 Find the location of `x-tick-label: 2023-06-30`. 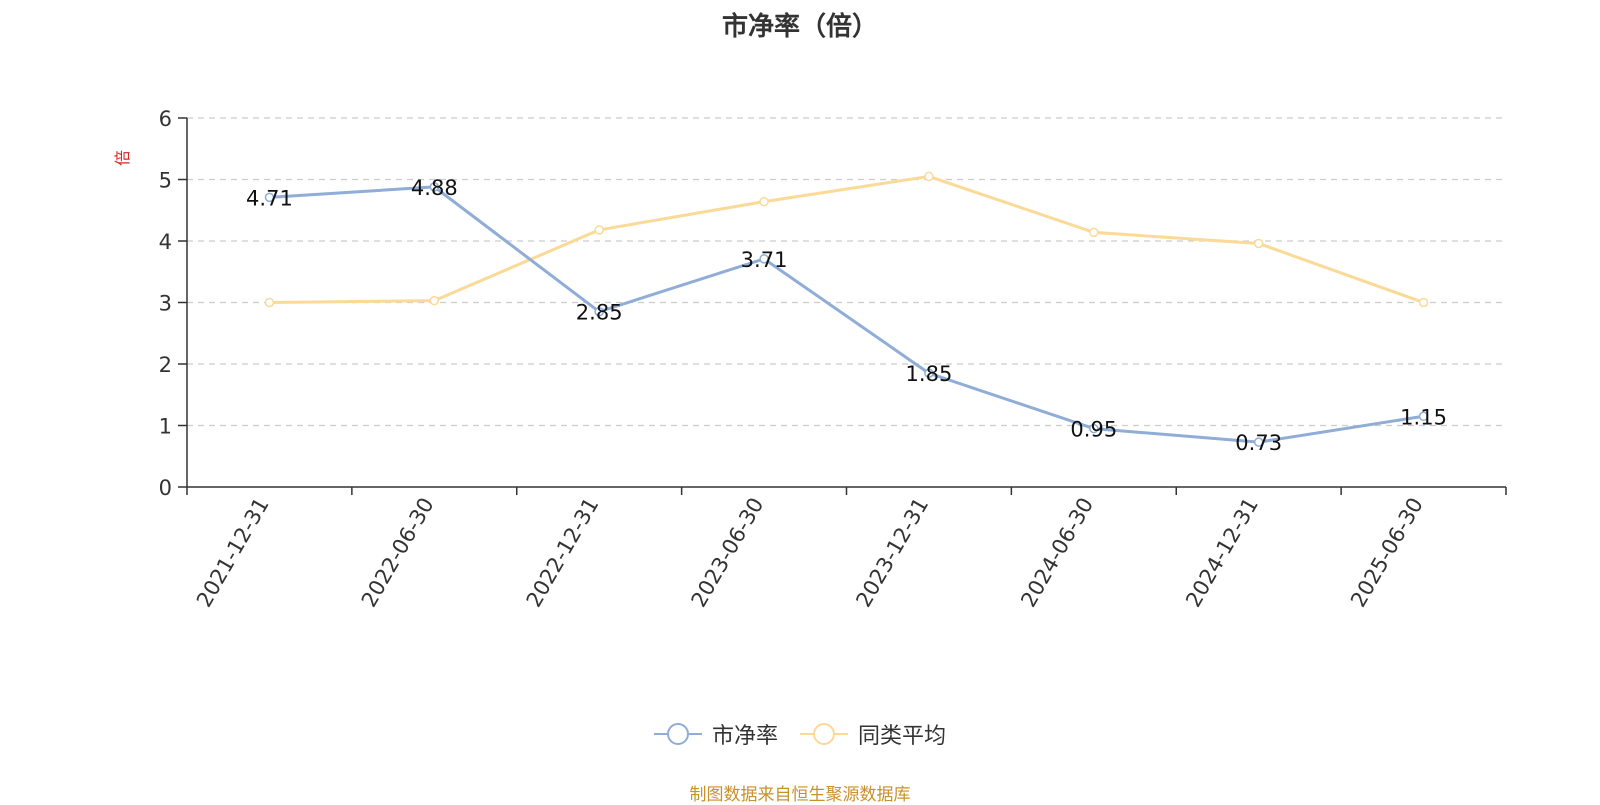

x-tick-label: 2023-06-30 is located at coordinates (728, 553).